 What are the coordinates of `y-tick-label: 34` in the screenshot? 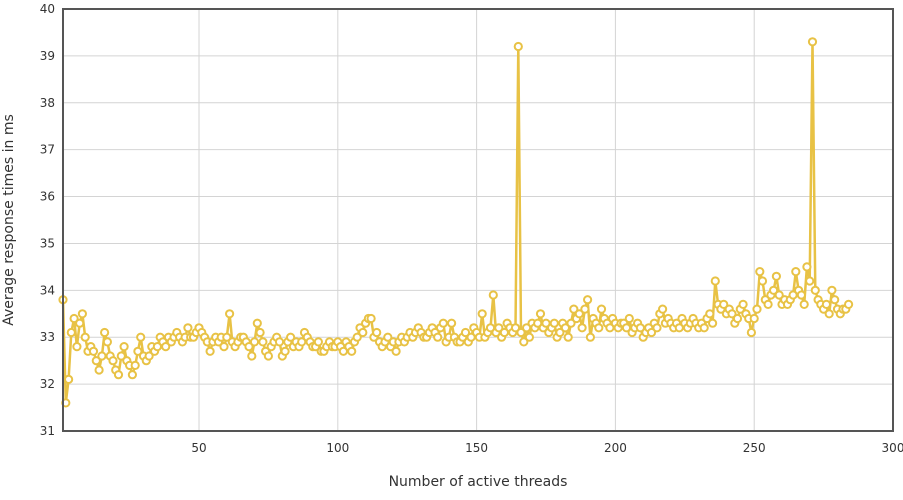 It's located at (47, 290).